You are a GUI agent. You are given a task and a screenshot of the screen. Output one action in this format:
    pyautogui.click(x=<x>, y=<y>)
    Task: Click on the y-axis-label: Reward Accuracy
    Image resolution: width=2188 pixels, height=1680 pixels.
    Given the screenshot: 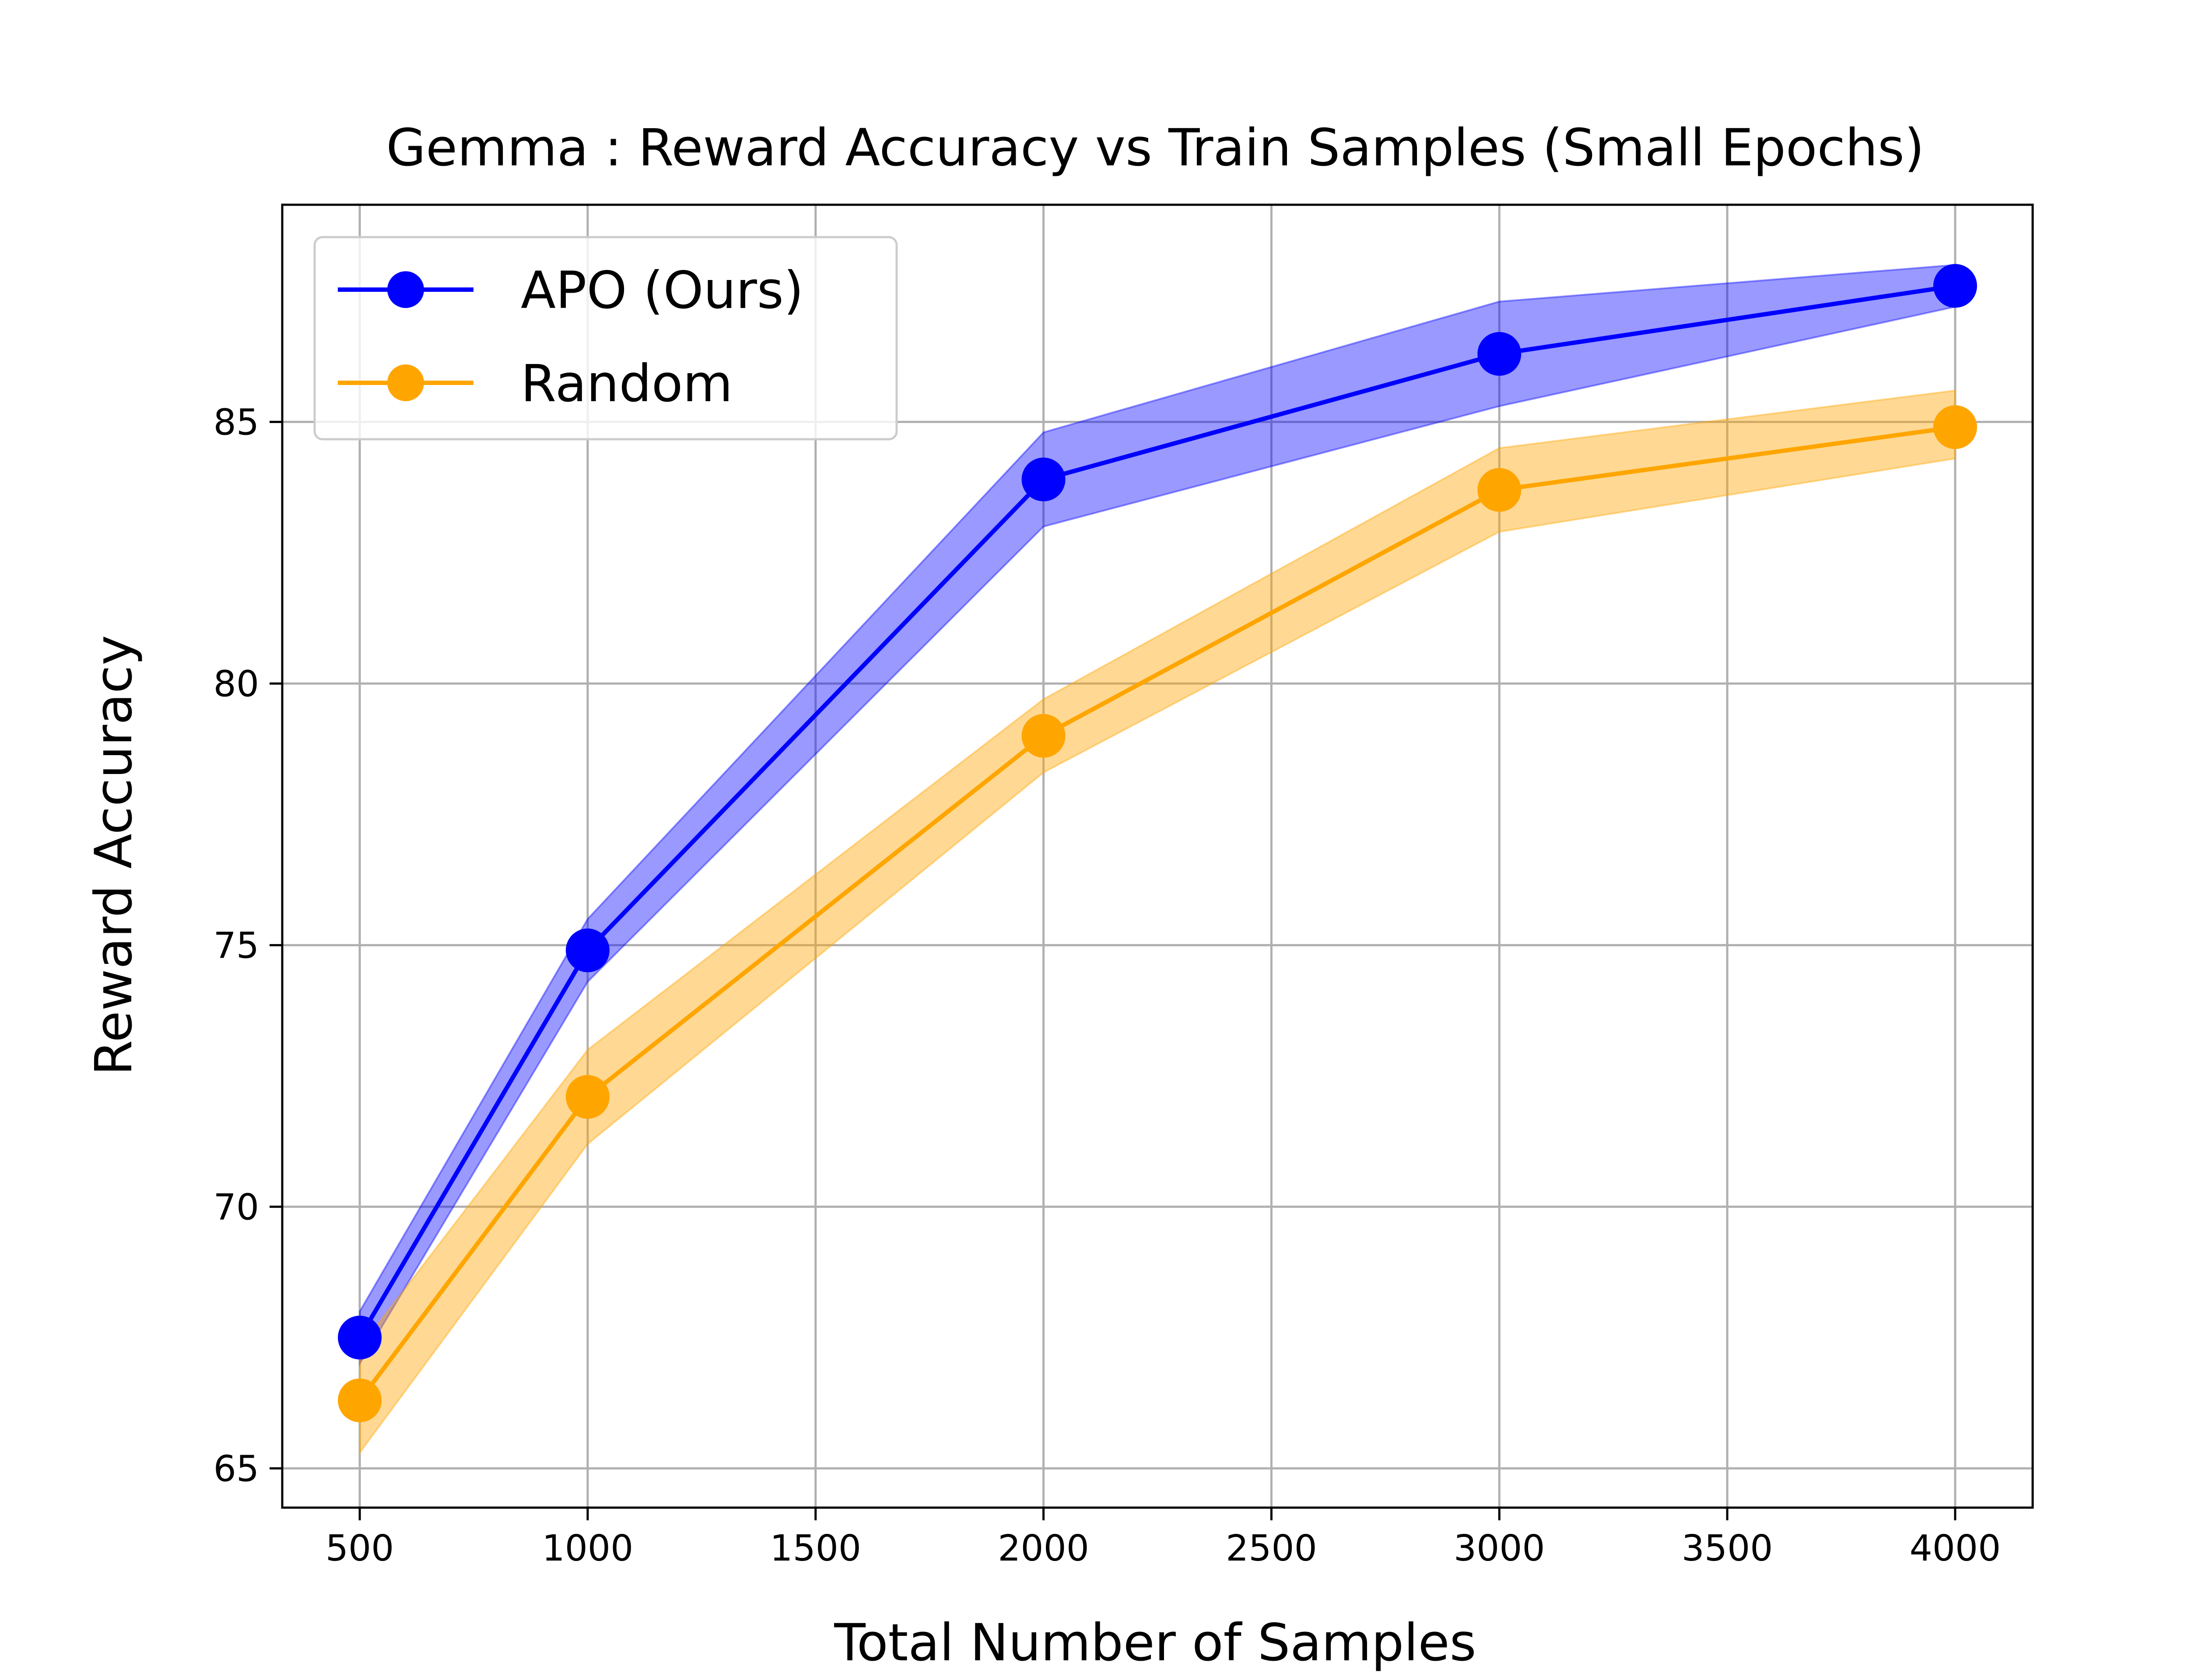 What is the action you would take?
    pyautogui.click(x=114, y=855)
    